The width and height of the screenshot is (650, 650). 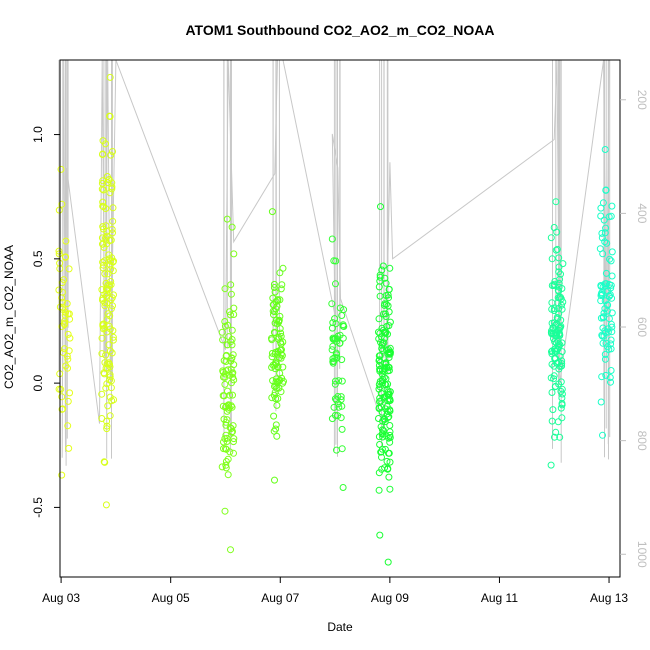 What do you see at coordinates (38, 507) in the screenshot?
I see `y-tick-label: -0.5` at bounding box center [38, 507].